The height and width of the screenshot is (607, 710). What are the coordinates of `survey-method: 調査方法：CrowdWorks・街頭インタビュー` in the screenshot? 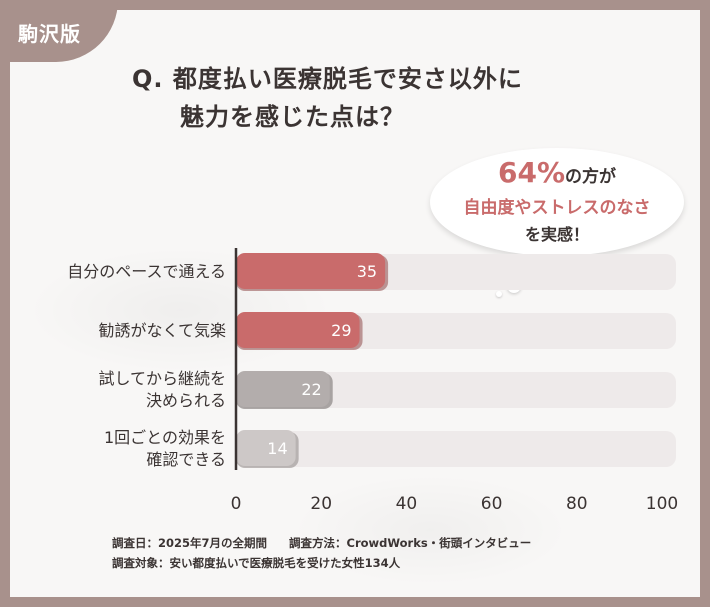 It's located at (410, 543).